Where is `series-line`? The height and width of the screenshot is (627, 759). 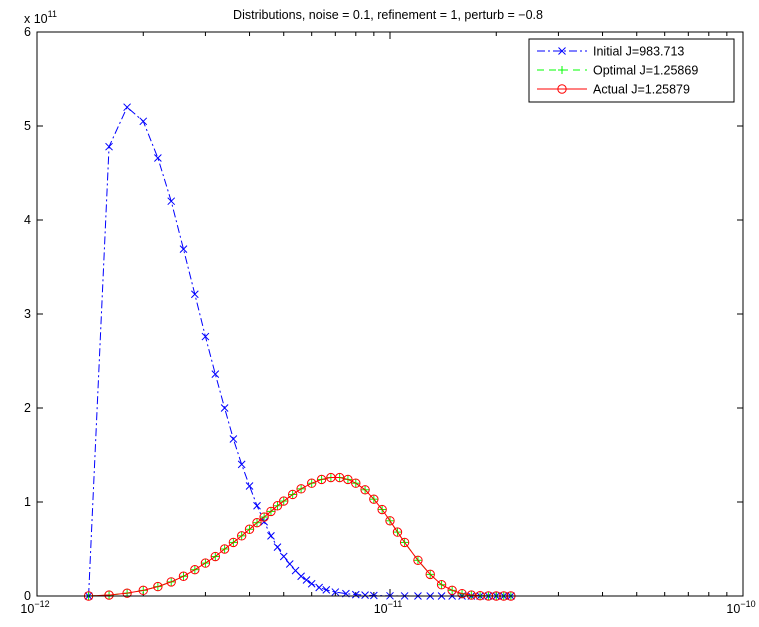
series-line is located at coordinates (299, 537).